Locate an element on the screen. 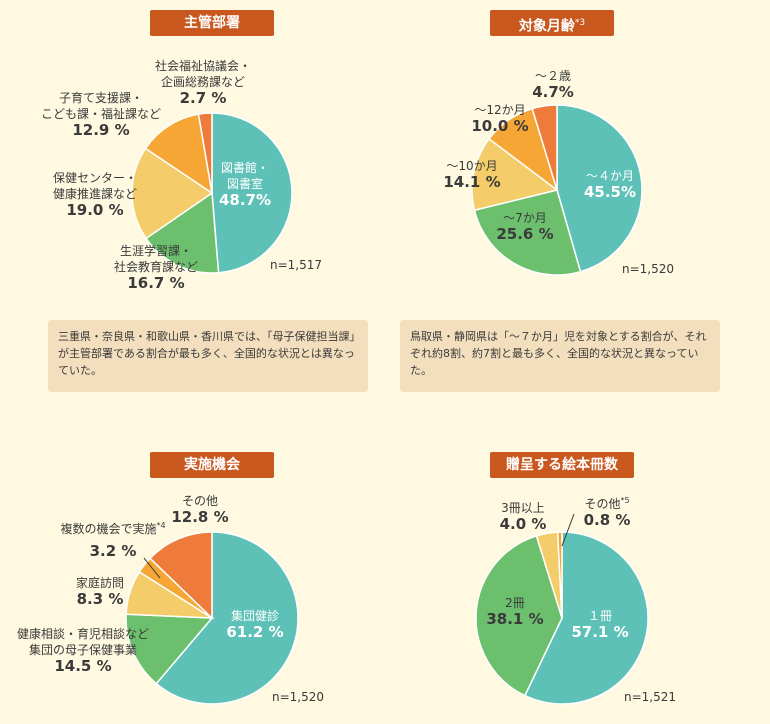 The width and height of the screenshot is (770, 724). chart4-title: 贈呈する絵本冊数 is located at coordinates (562, 465).